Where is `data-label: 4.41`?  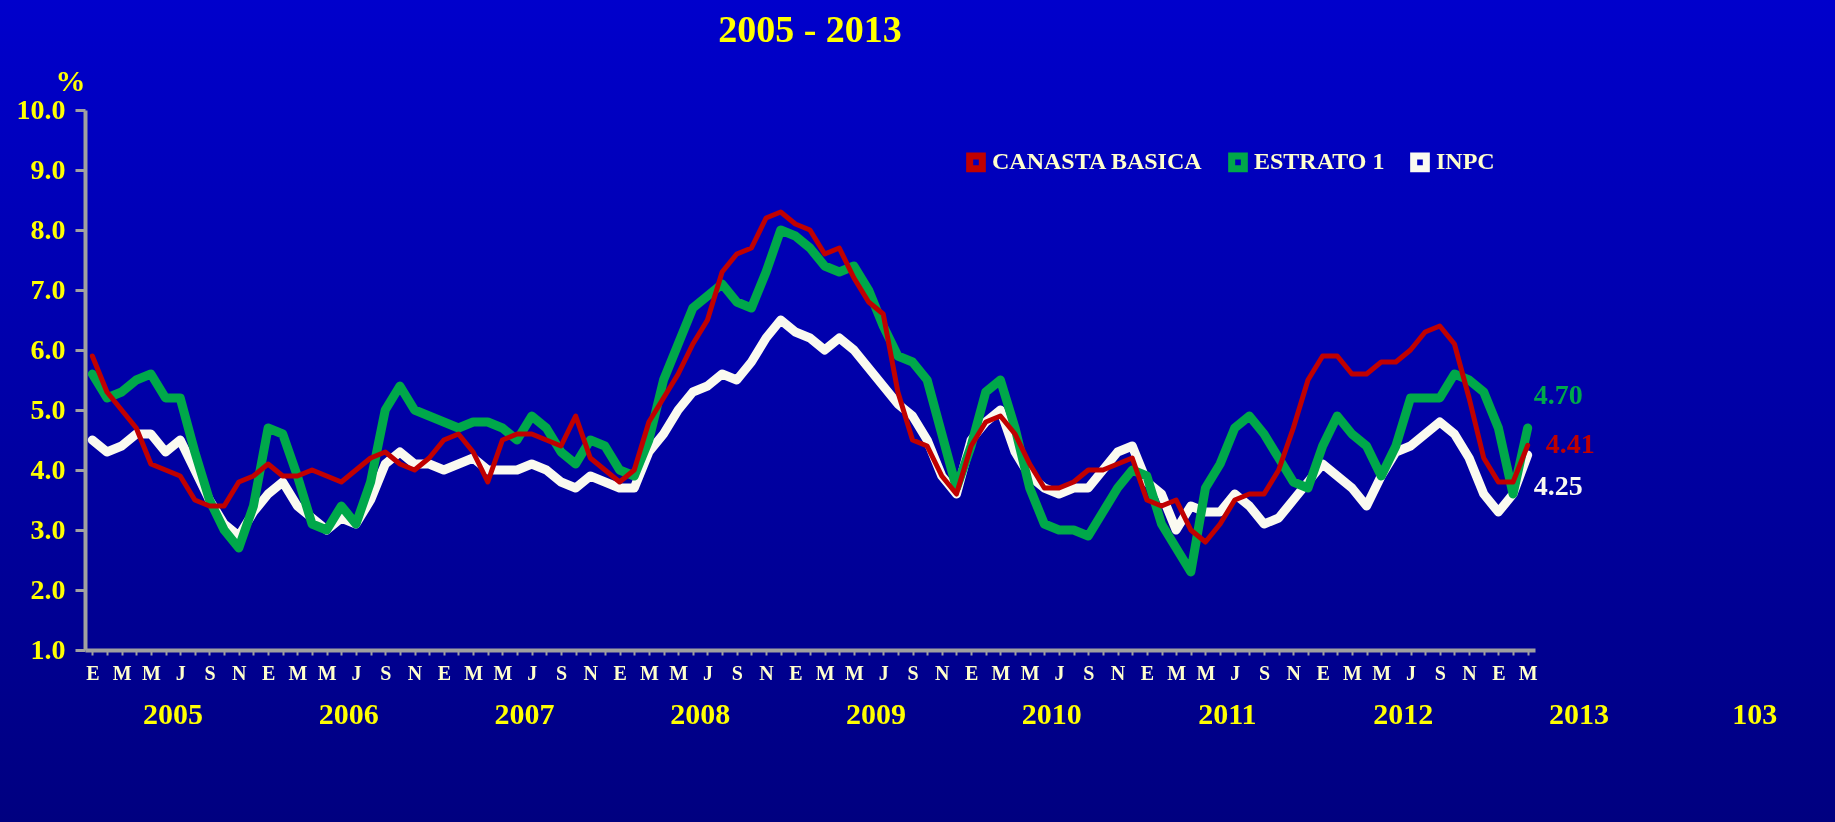
data-label: 4.41 is located at coordinates (1570, 444).